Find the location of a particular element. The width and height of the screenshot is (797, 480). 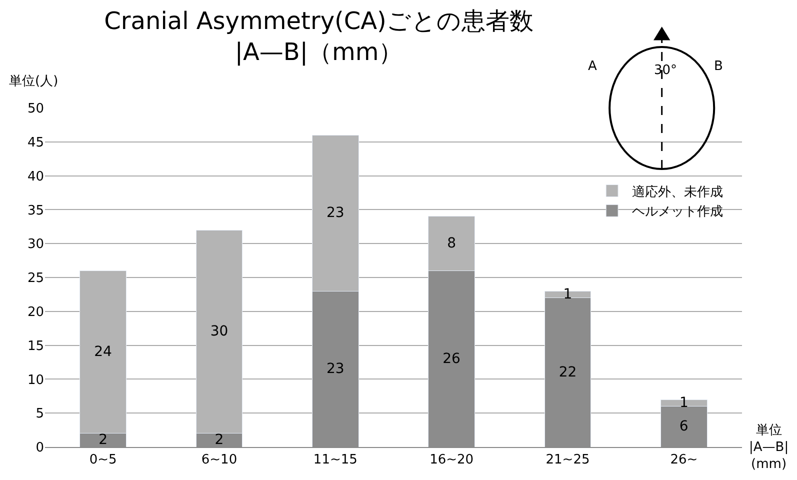

y-tick-label: 20 is located at coordinates (35, 312).